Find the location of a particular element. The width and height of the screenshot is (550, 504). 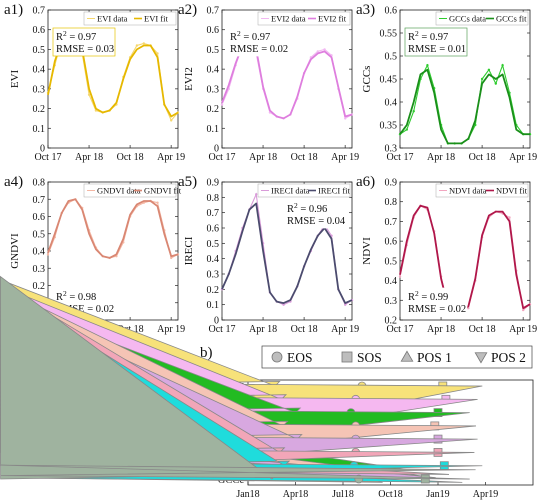

legend-label-fit: EVI fit is located at coordinates (156, 19).